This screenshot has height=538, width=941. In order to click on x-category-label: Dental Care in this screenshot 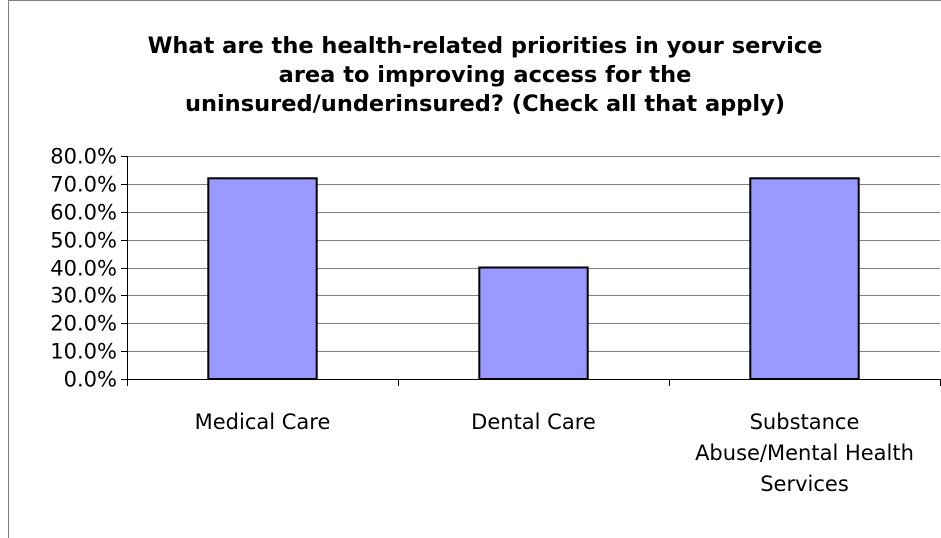, I will do `click(533, 422)`.